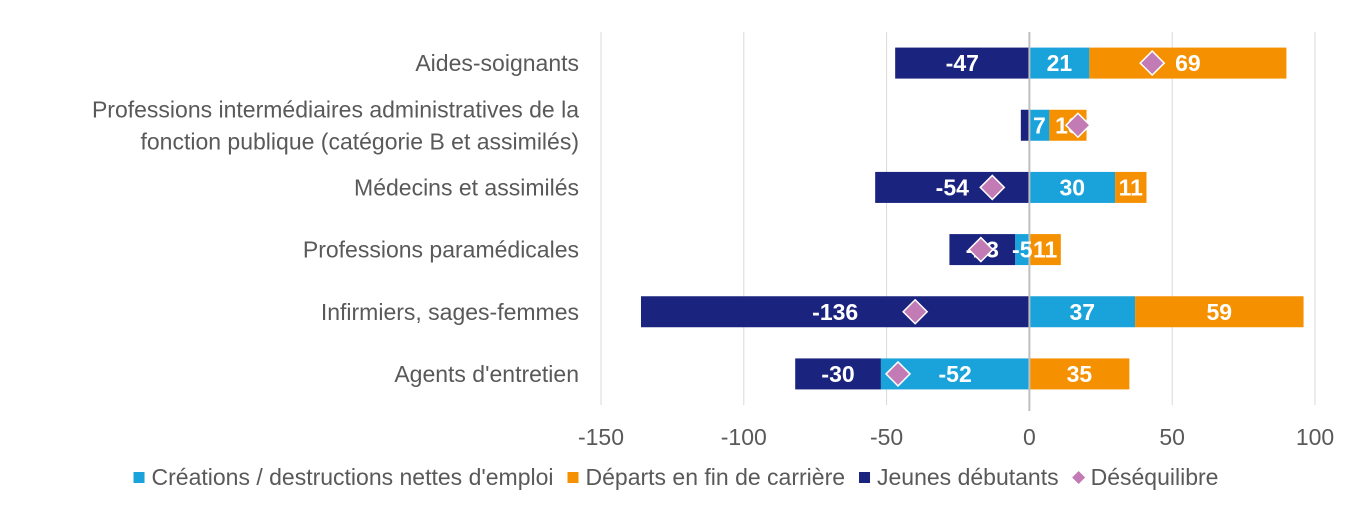 Image resolution: width=1352 pixels, height=519 pixels. What do you see at coordinates (450, 312) in the screenshot?
I see `category-label: Infirmiers, sages-femmes` at bounding box center [450, 312].